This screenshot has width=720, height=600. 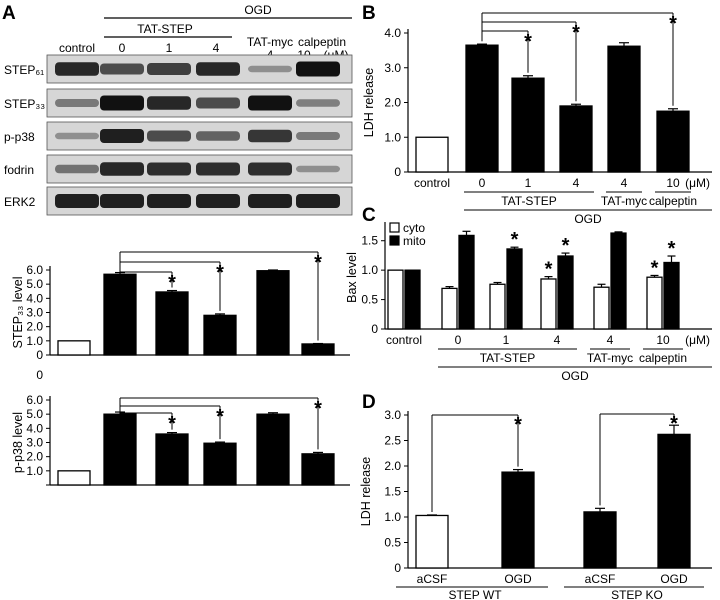 I want to click on y-tick-label: 2.5, so click(x=392, y=441).